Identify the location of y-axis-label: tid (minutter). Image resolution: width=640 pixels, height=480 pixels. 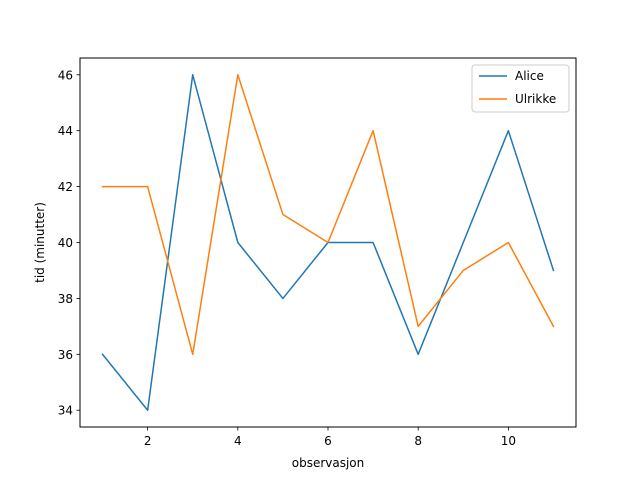
(40, 242).